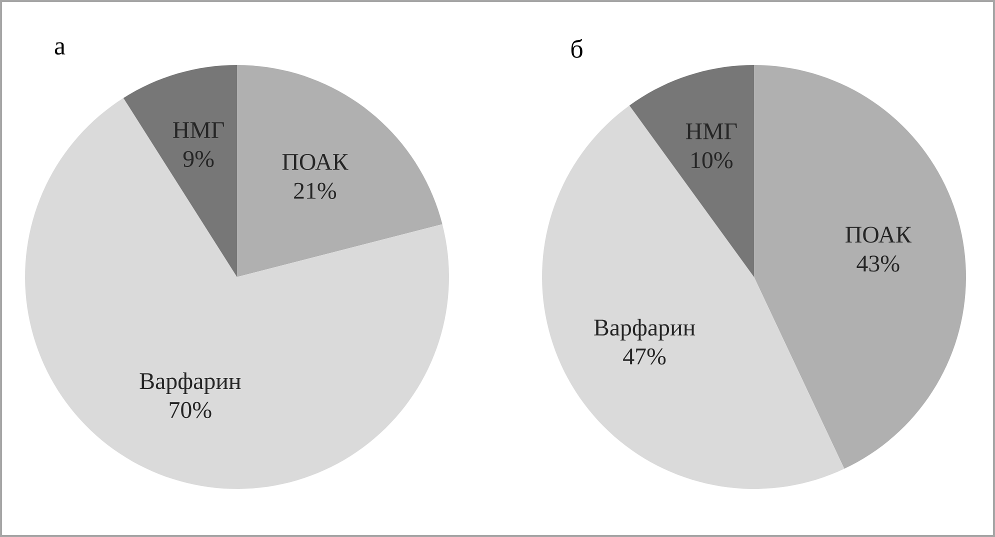 This screenshot has height=537, width=995. I want to click on data-label: 10%, so click(712, 160).